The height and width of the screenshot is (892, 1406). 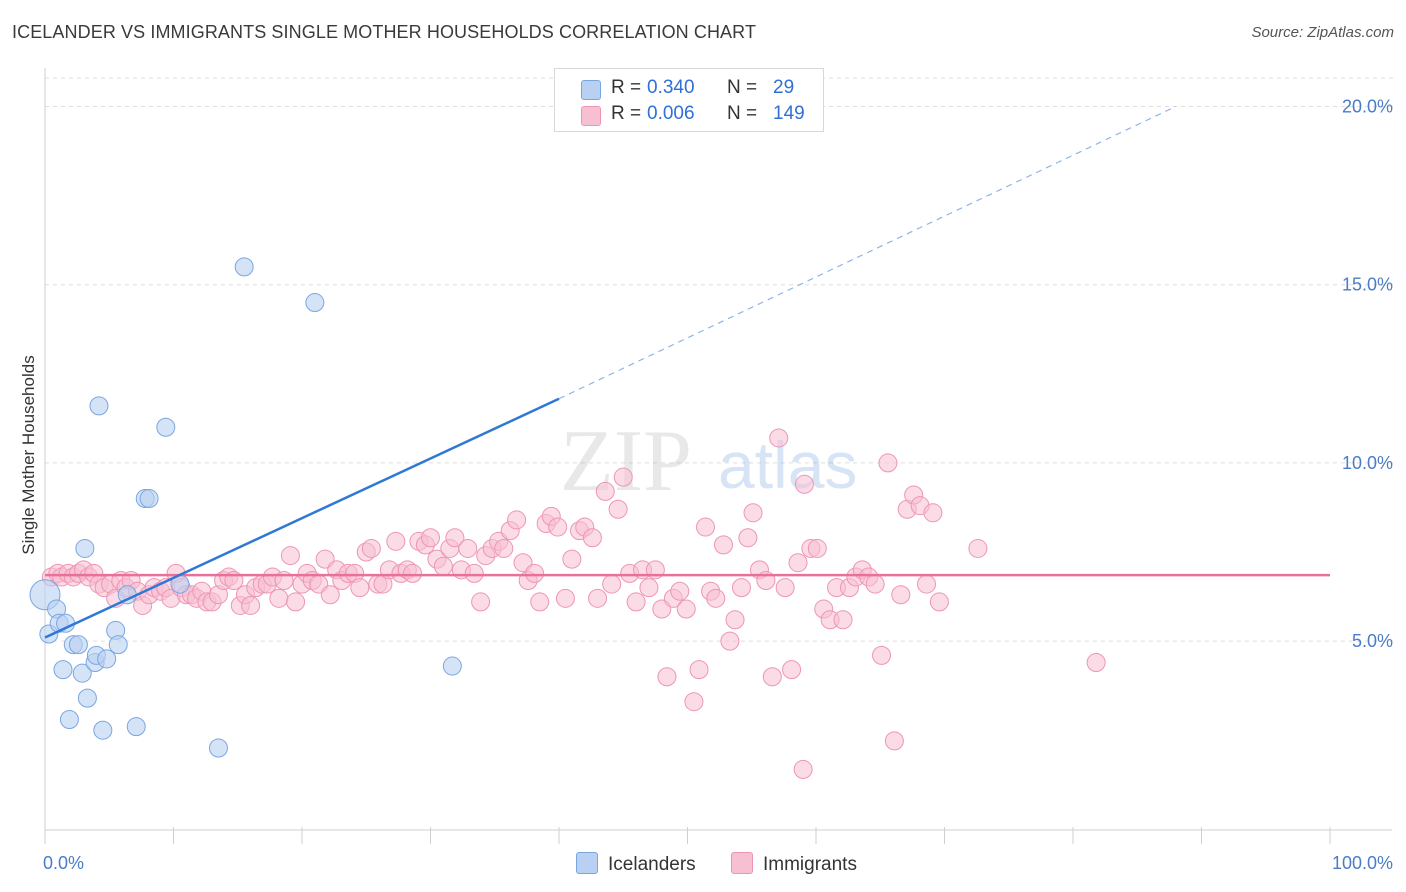 What do you see at coordinates (1367, 463) in the screenshot?
I see `y-tick-label: 10.0%` at bounding box center [1367, 463].